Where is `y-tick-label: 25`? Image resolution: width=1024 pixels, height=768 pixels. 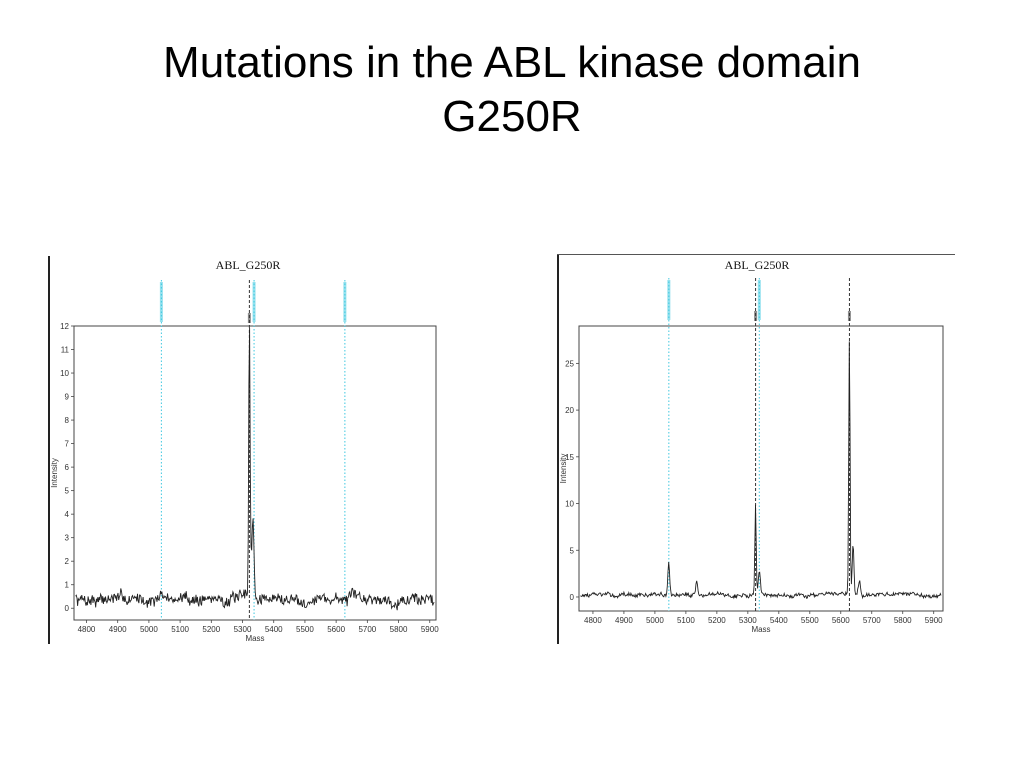 y-tick-label: 25 is located at coordinates (569, 363).